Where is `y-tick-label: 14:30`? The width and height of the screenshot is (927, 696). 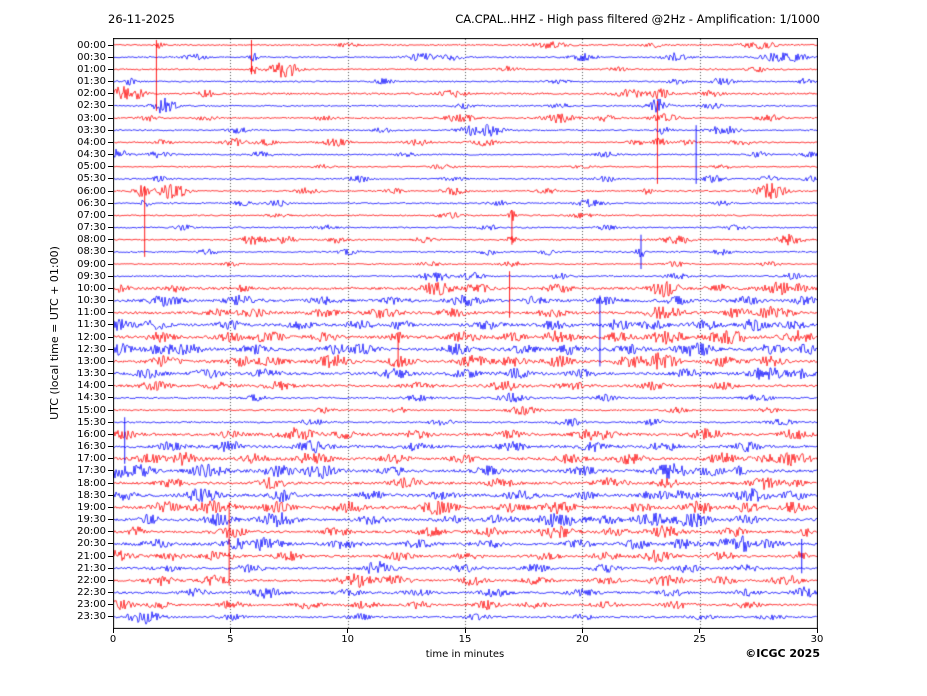 y-tick-label: 14:30 is located at coordinates (91, 398).